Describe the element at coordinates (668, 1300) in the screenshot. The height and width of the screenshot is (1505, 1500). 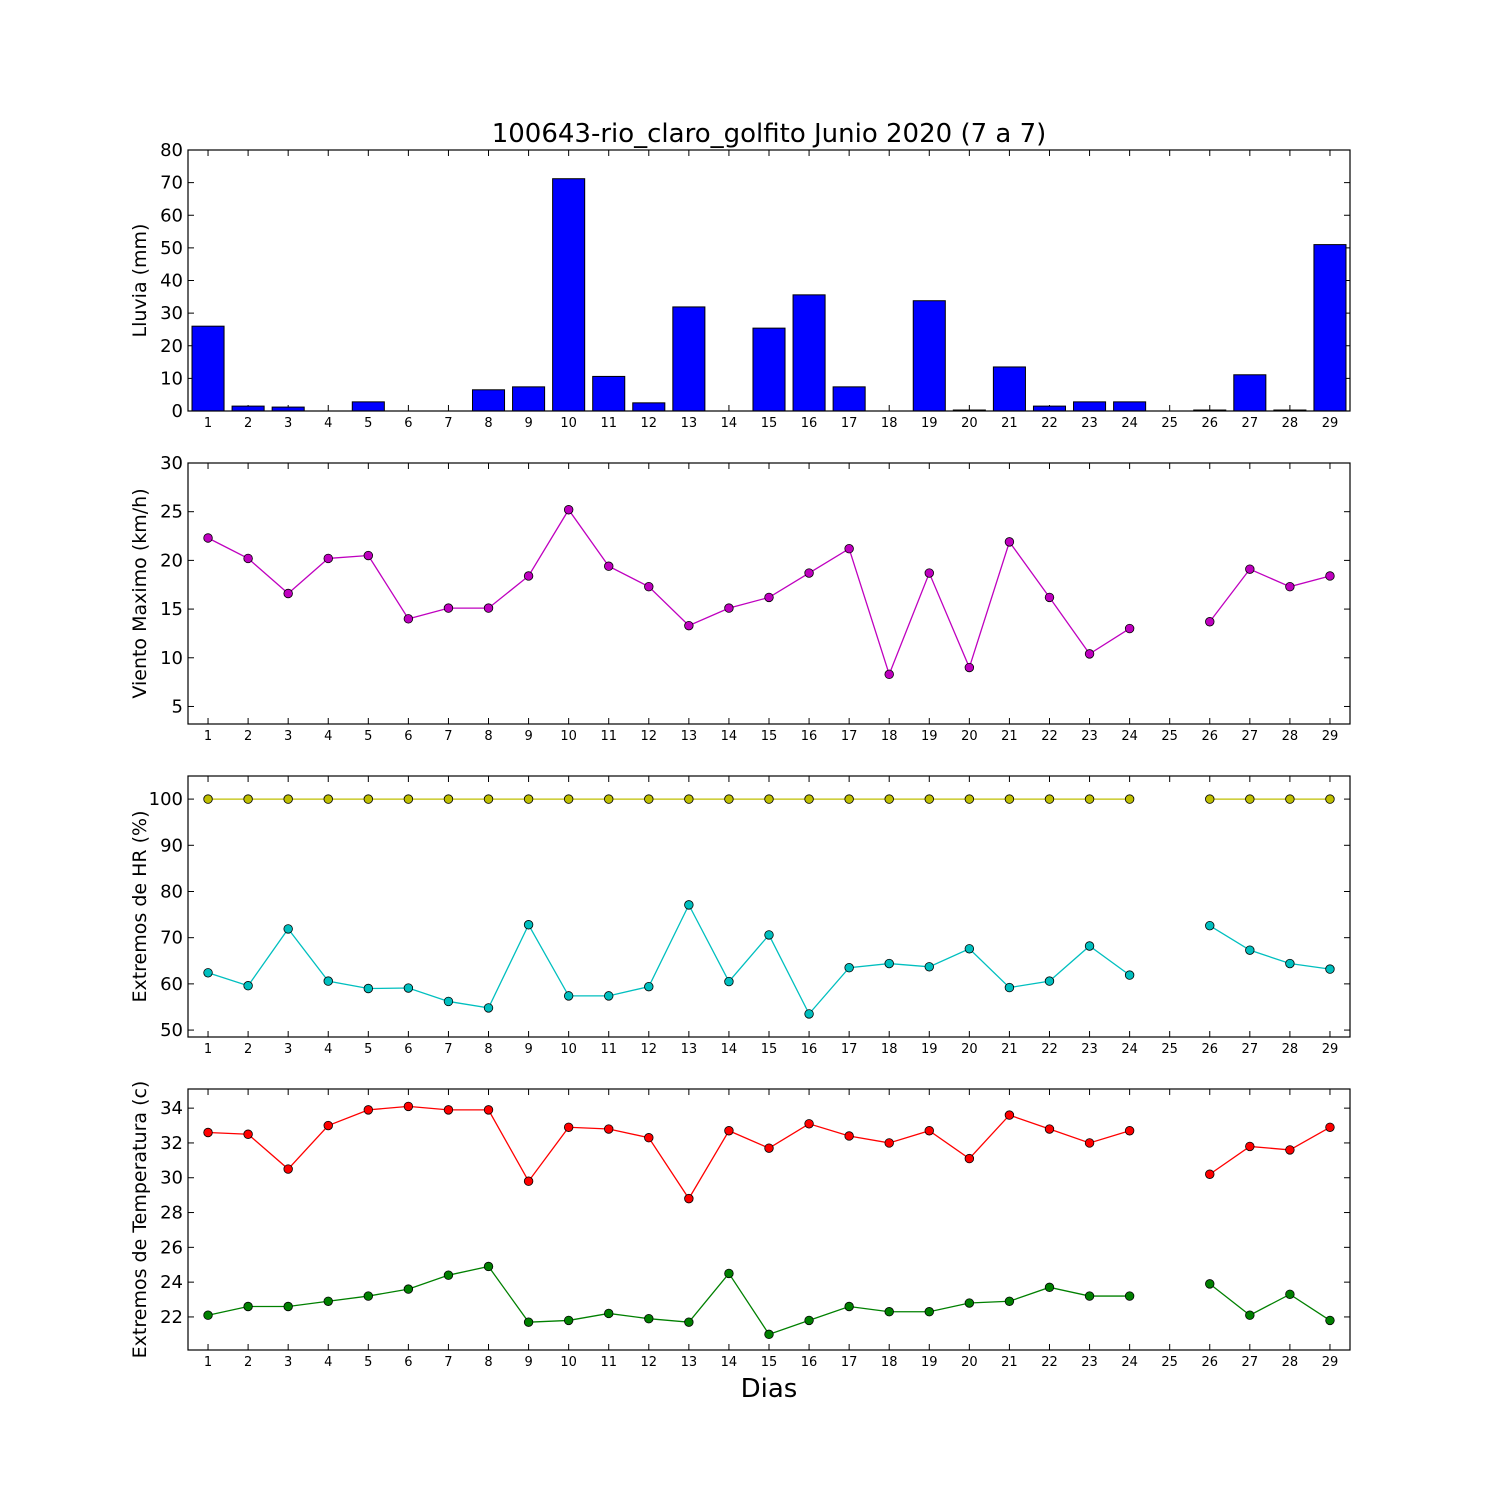
I see `temperature-series-line` at that location.